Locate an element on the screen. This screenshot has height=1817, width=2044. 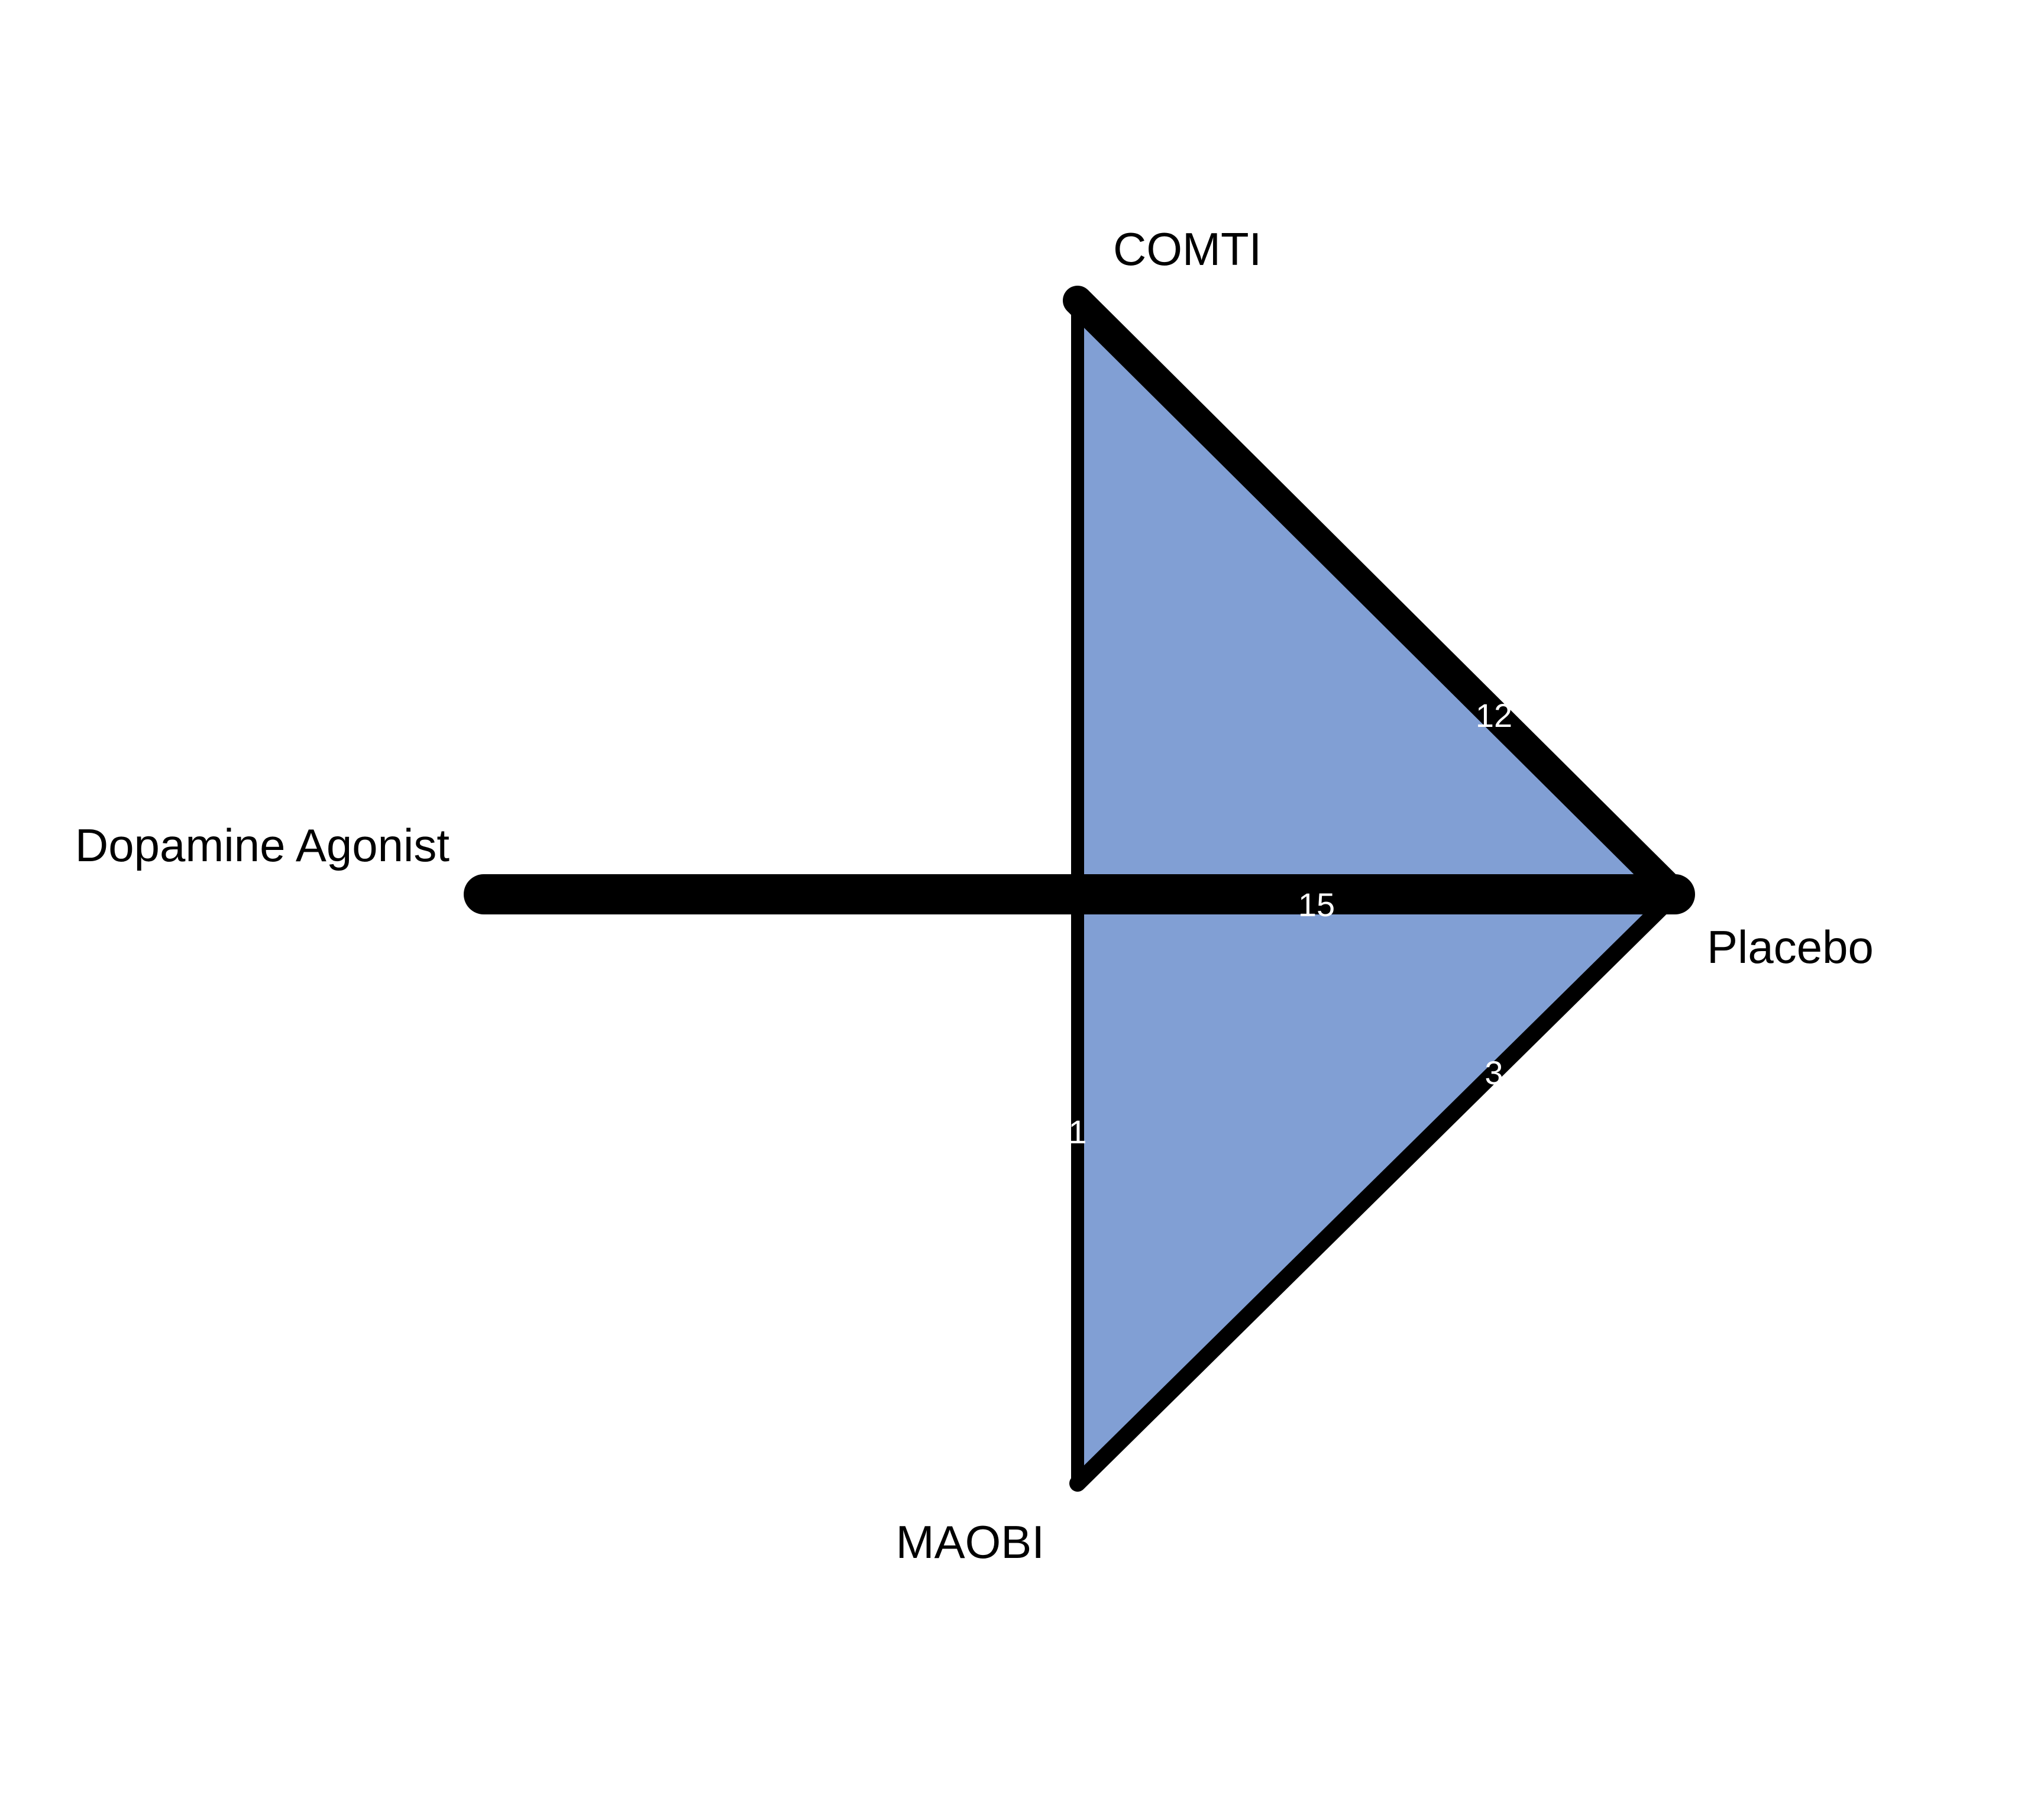
edge-label-comti-maobi: 1 is located at coordinates (1077, 1131).